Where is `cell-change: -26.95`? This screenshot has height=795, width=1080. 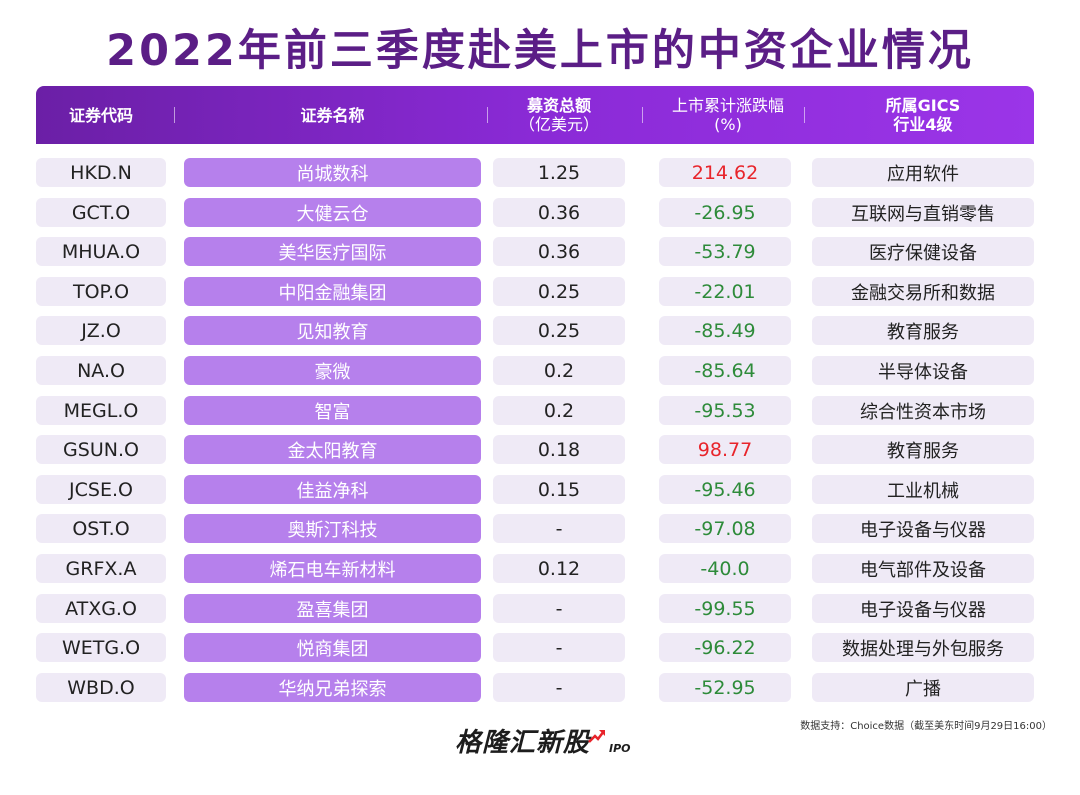 cell-change: -26.95 is located at coordinates (725, 212).